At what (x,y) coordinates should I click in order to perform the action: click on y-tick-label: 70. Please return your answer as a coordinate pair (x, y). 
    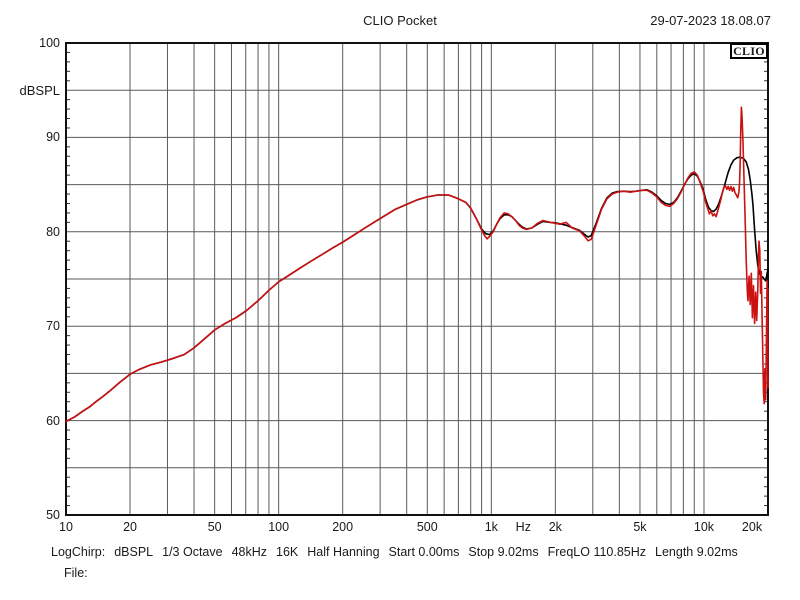
    Looking at the image, I should click on (53, 326).